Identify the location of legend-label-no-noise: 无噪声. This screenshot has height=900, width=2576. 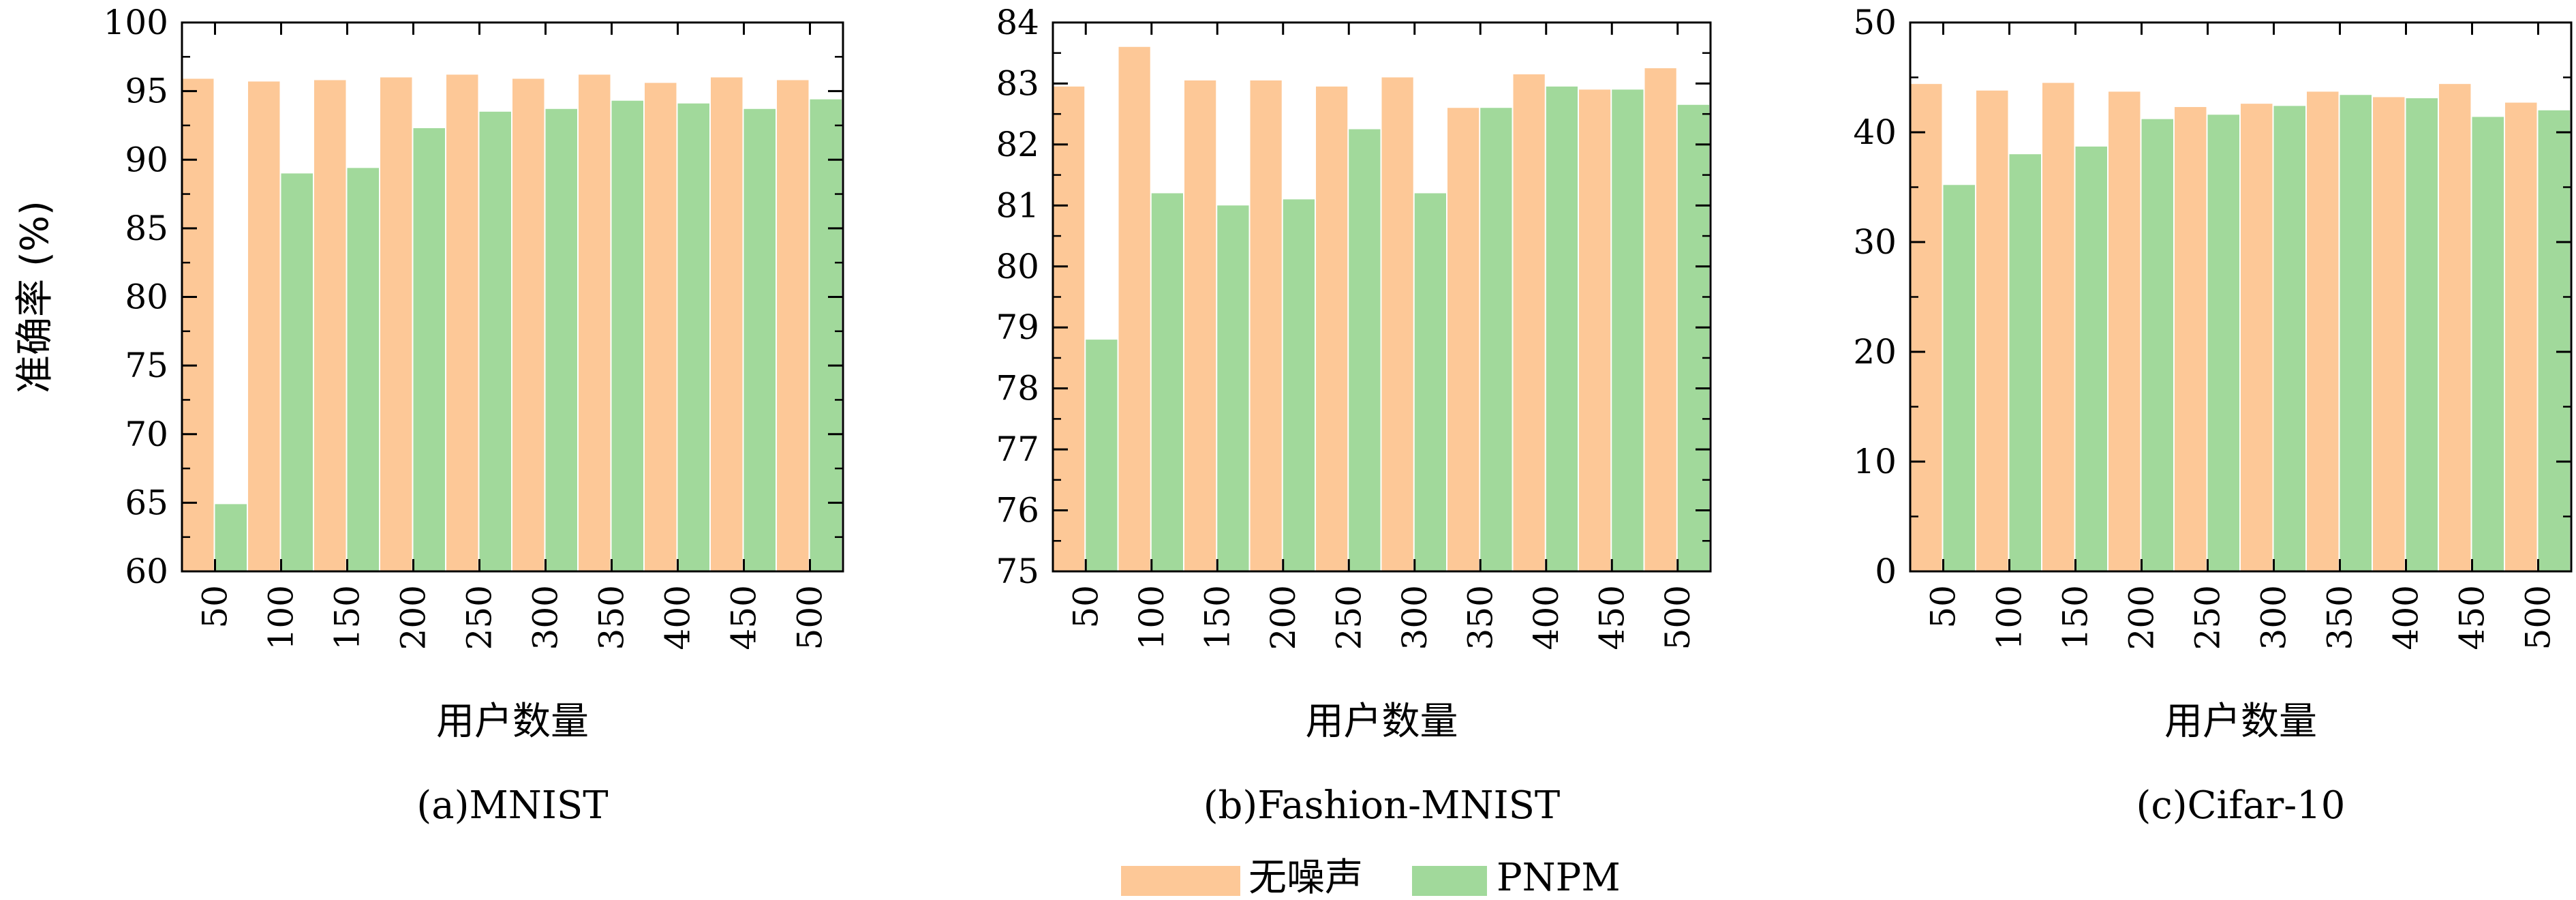
(1305, 878).